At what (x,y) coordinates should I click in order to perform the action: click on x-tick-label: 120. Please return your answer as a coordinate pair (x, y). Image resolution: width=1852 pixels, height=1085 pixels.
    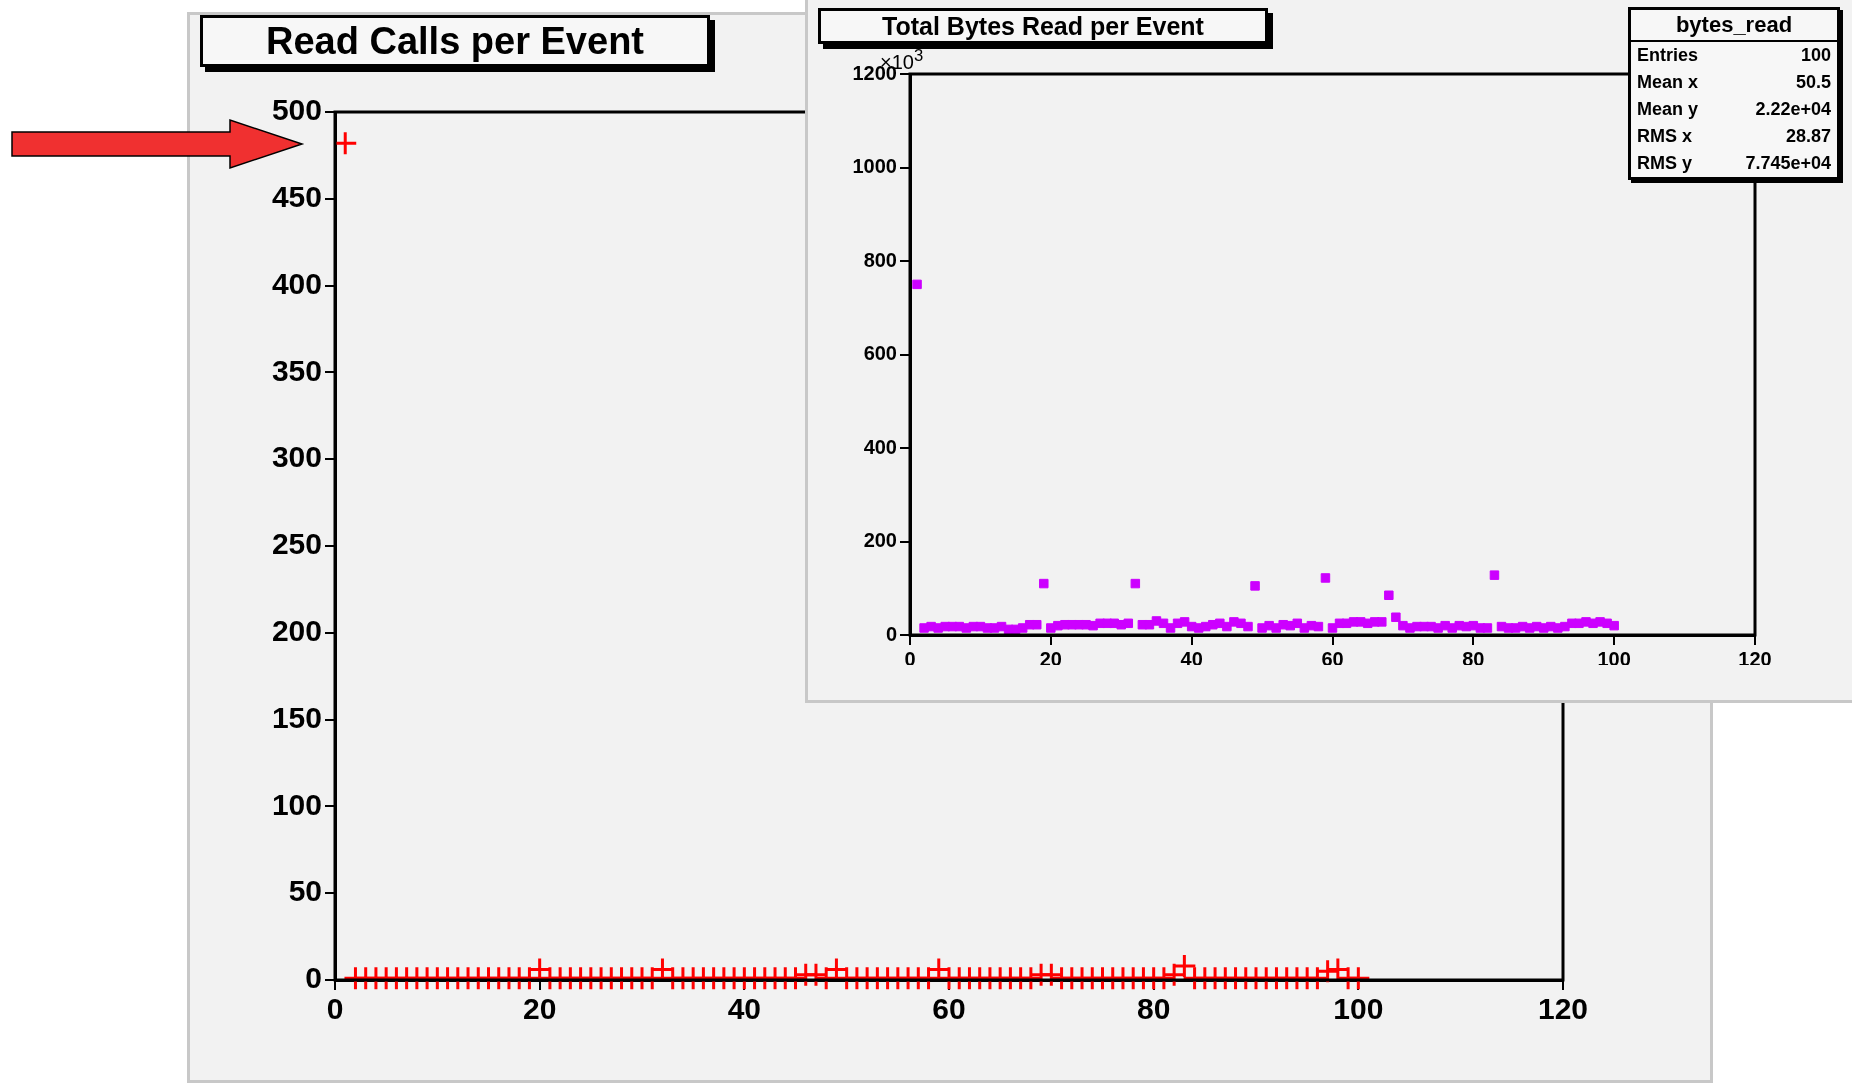
    Looking at the image, I should click on (1563, 1009).